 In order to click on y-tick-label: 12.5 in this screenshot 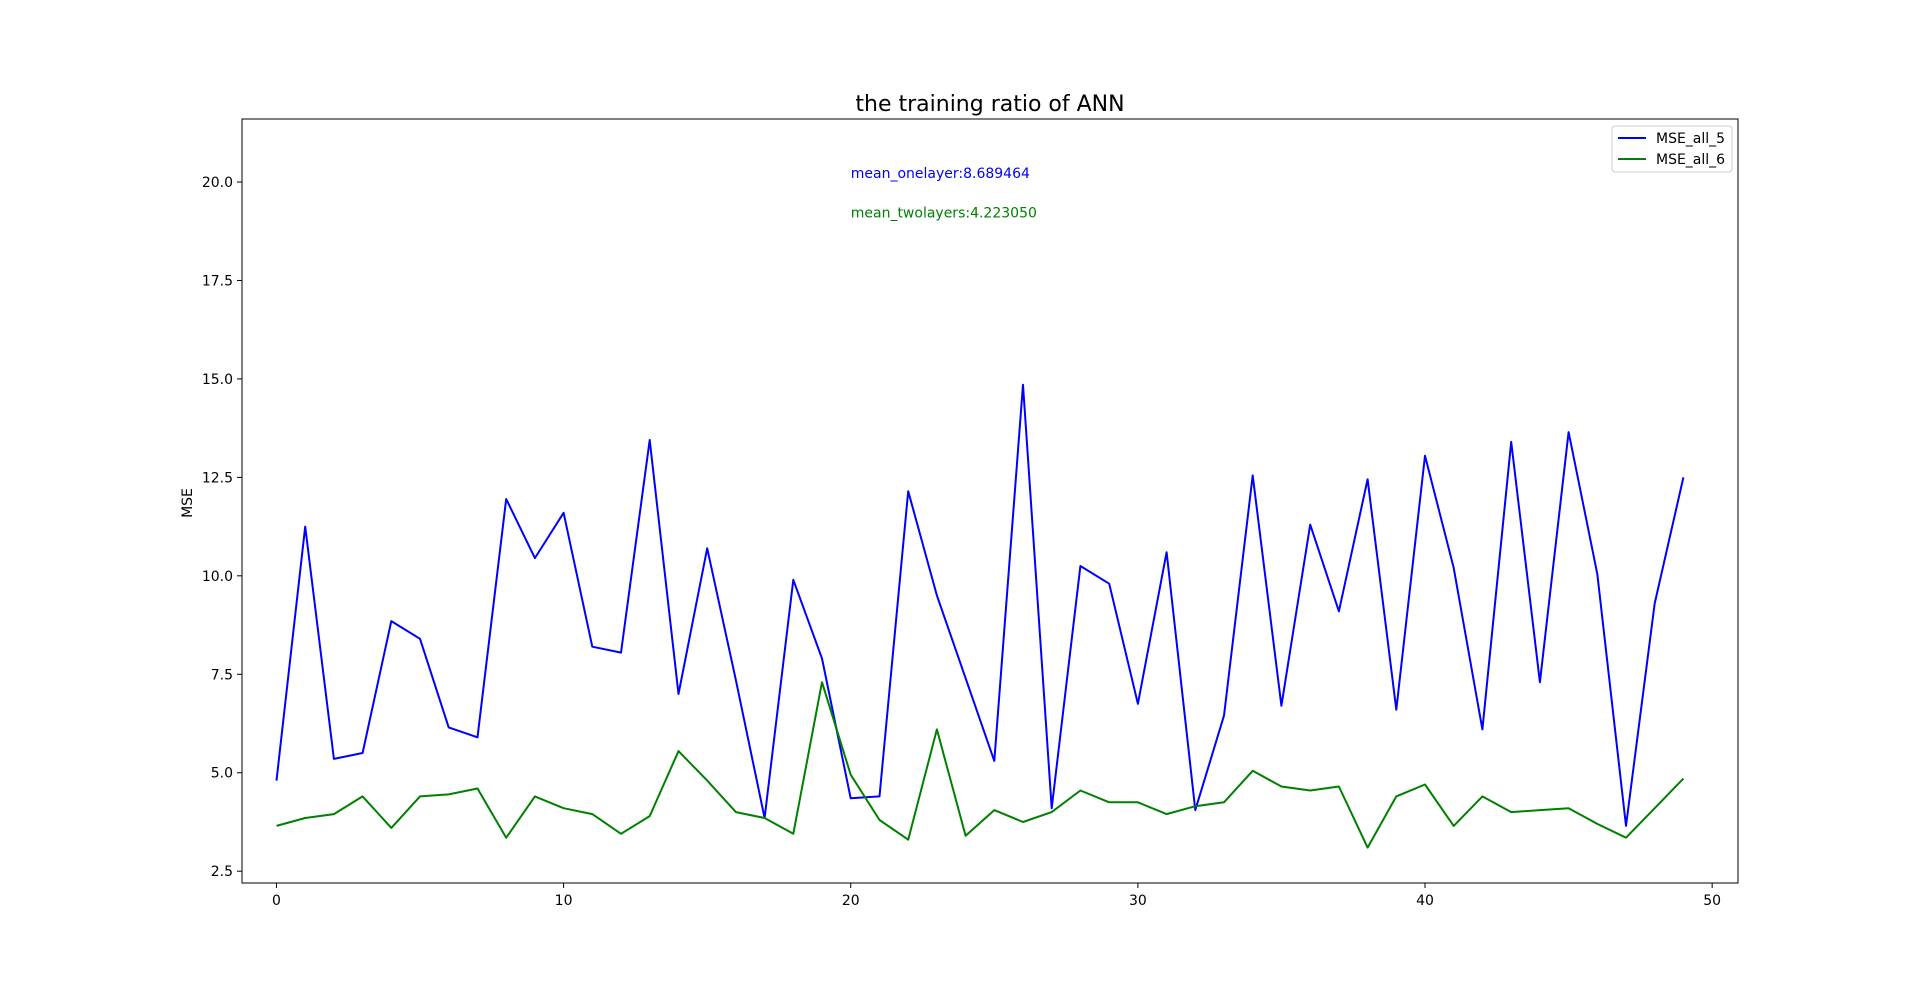, I will do `click(217, 478)`.